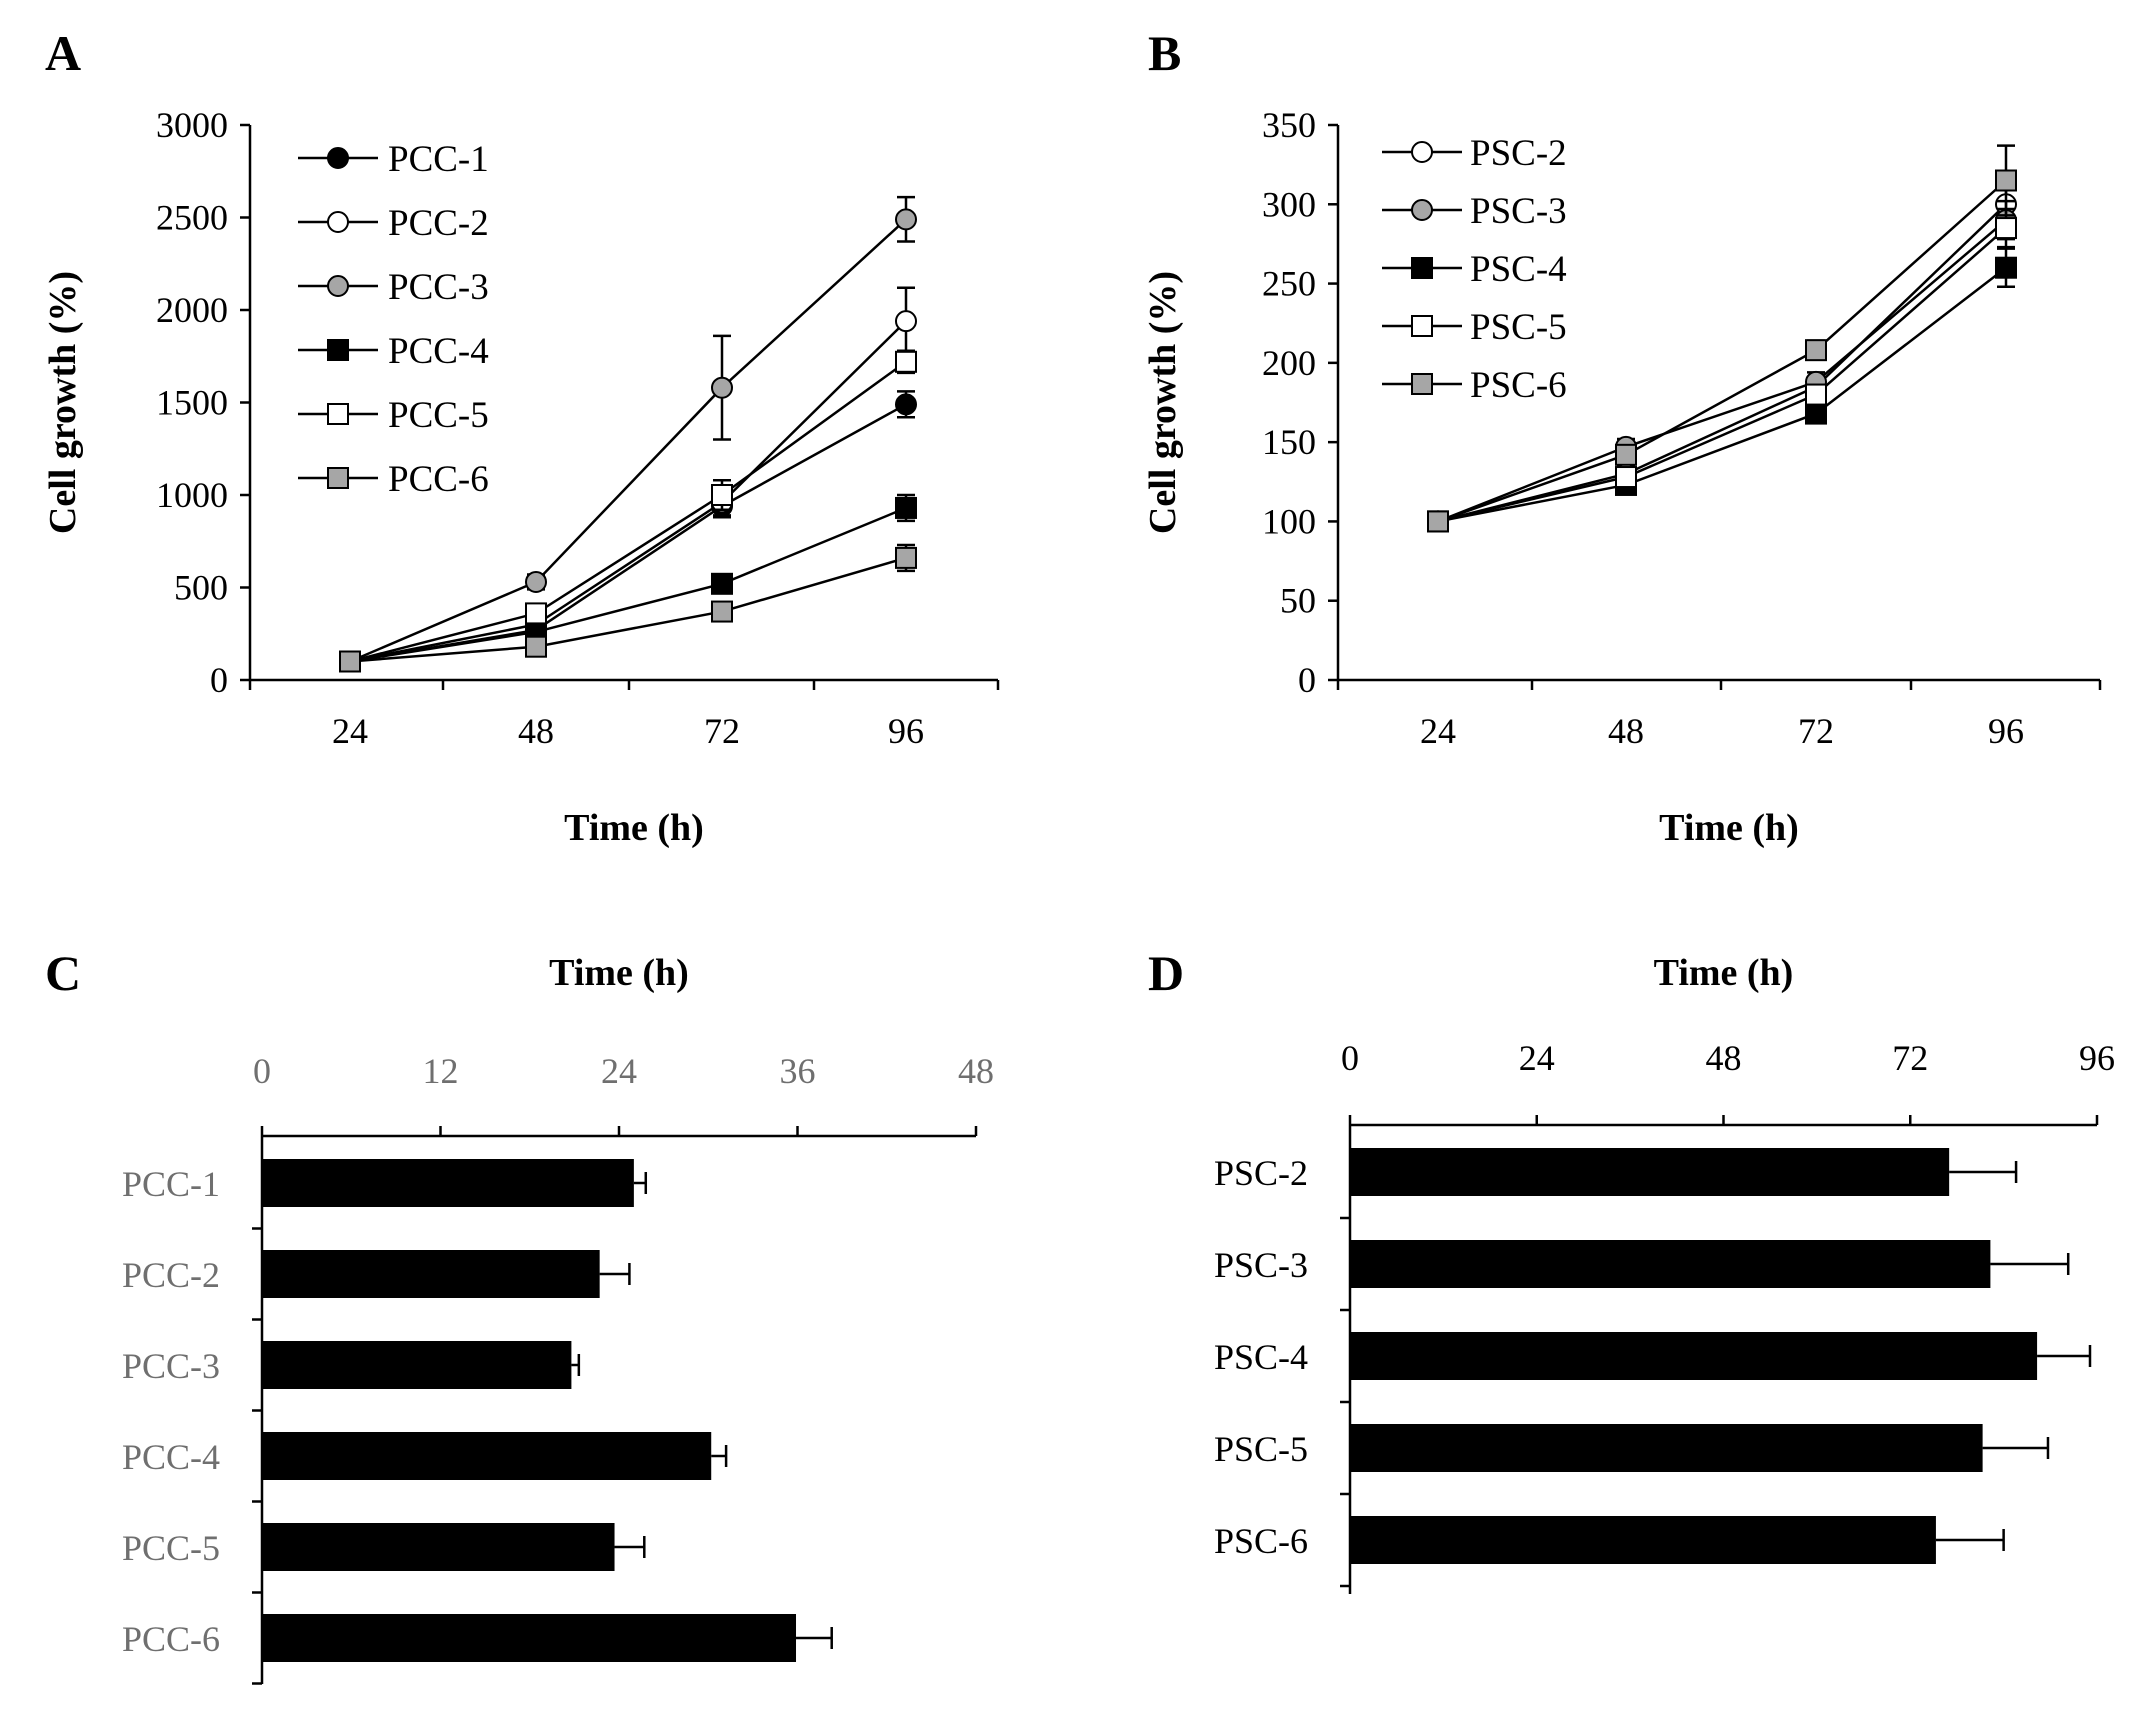 Image resolution: width=2145 pixels, height=1716 pixels. What do you see at coordinates (192, 403) in the screenshot?
I see `y-tick-label: 1500` at bounding box center [192, 403].